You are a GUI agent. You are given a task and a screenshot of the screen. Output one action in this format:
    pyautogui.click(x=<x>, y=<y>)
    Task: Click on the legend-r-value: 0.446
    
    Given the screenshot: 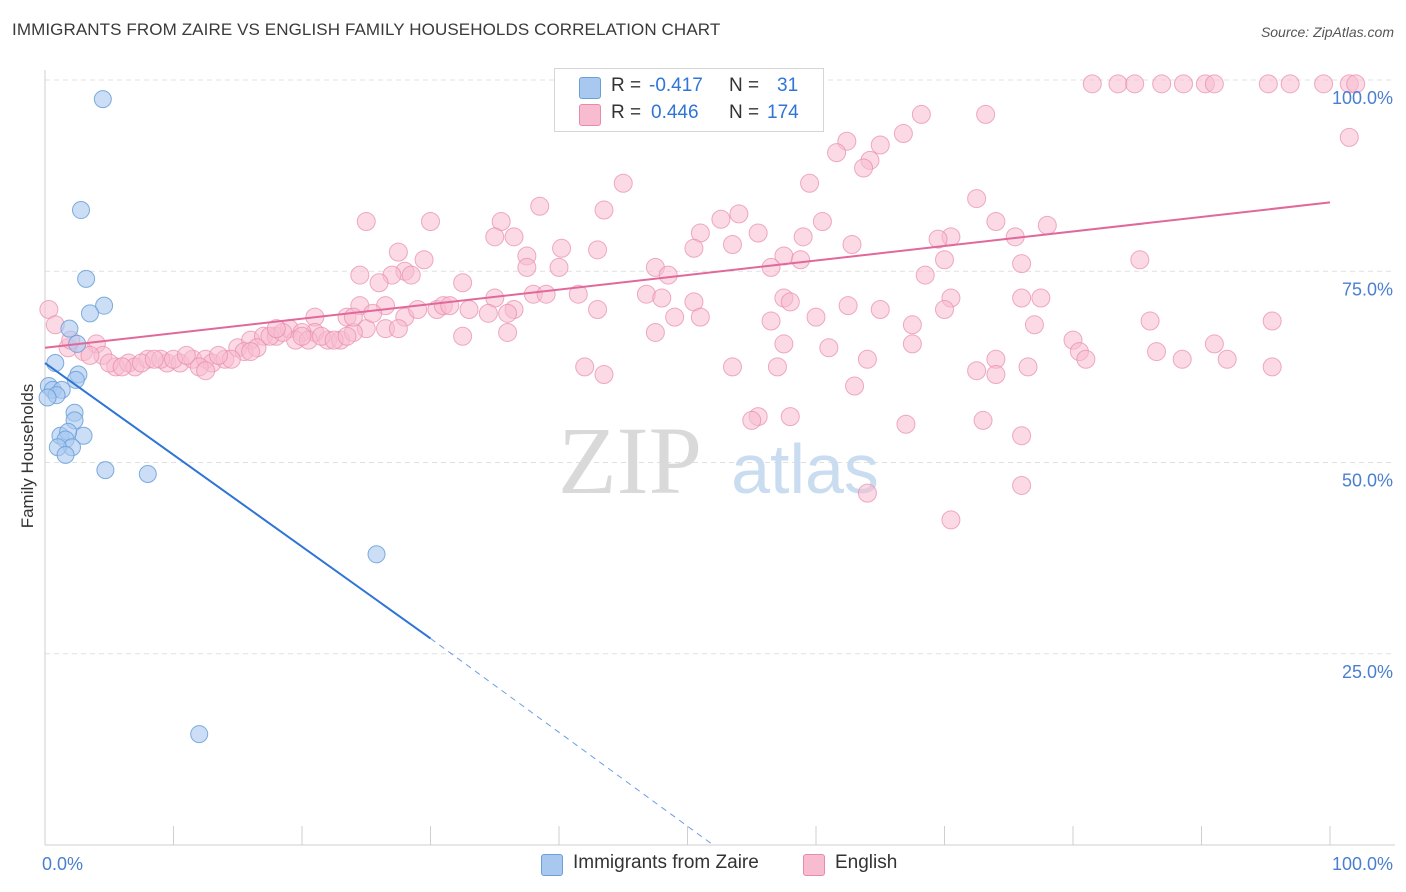 What is the action you would take?
    pyautogui.click(x=675, y=112)
    